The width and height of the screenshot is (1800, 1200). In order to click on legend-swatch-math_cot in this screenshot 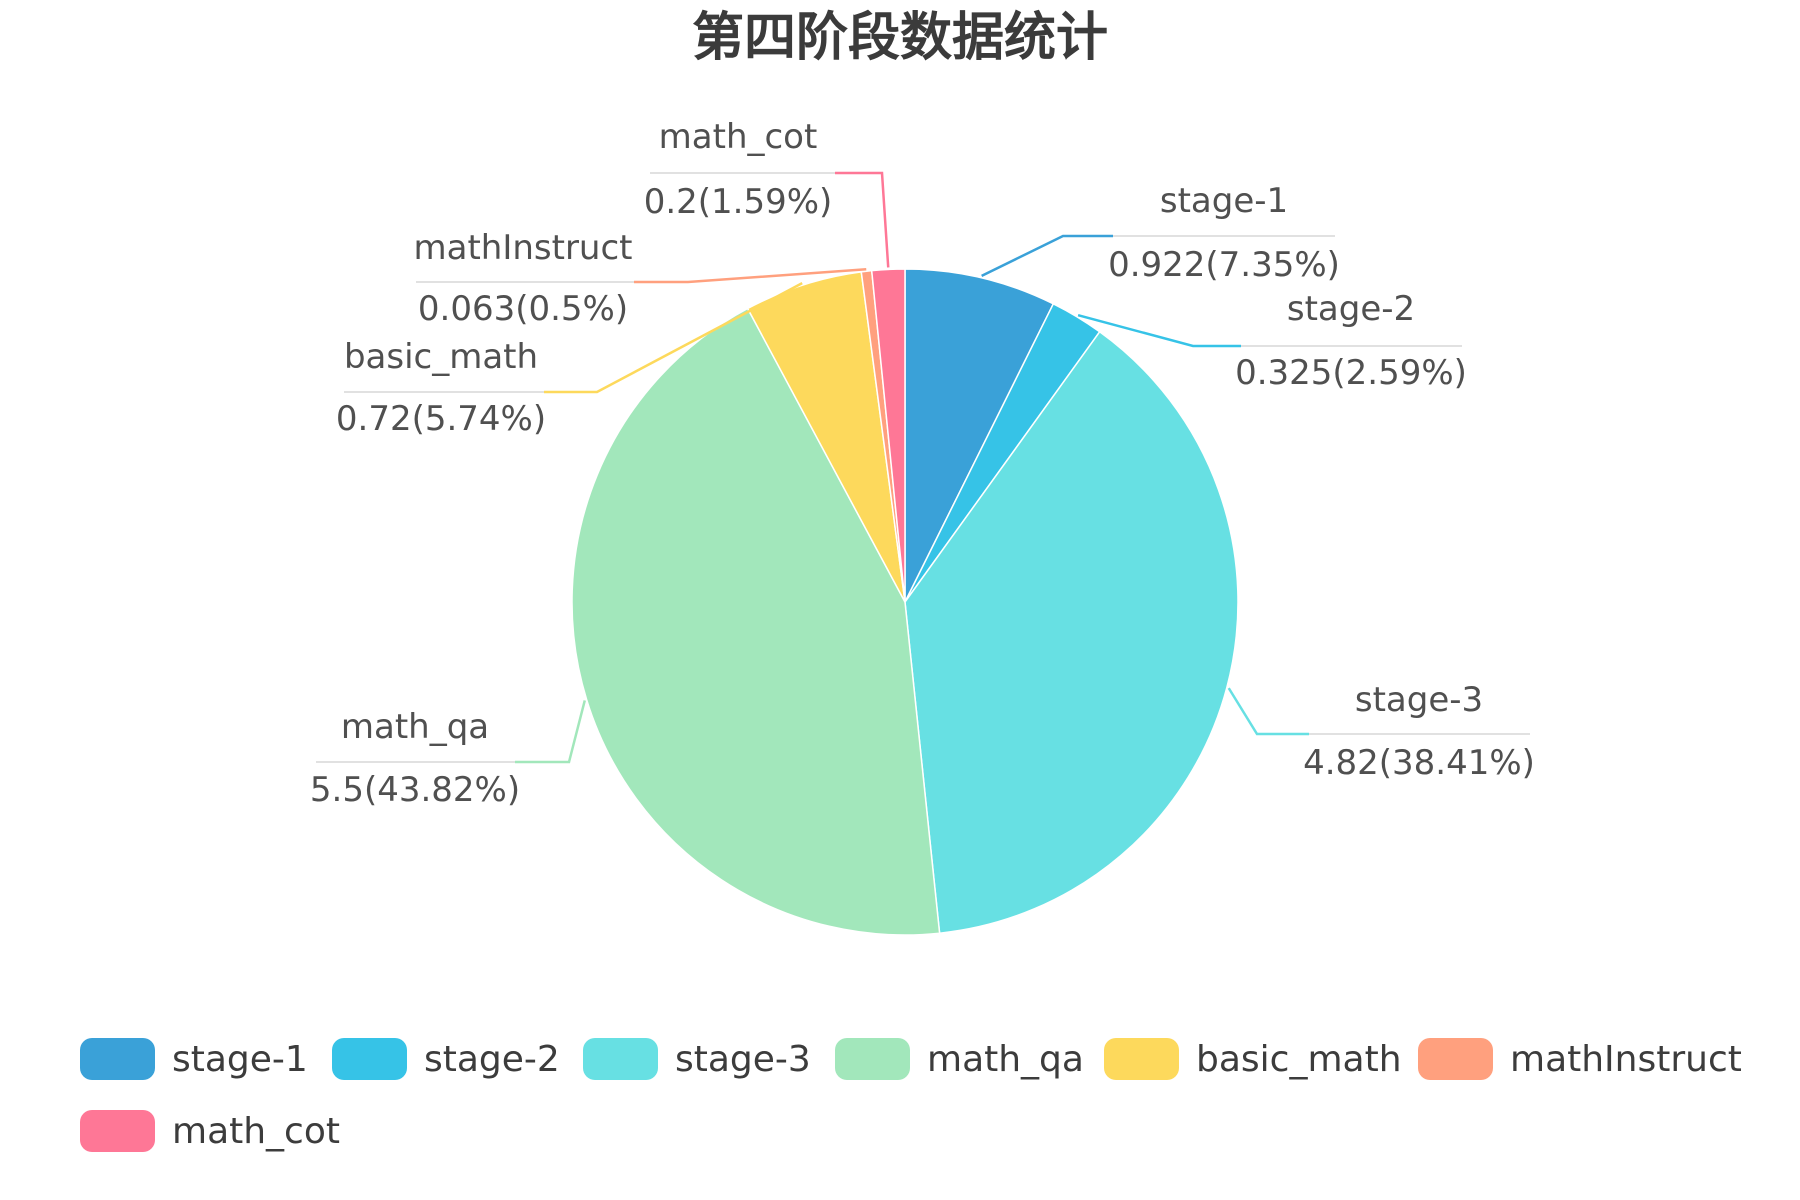, I will do `click(117, 1131)`.